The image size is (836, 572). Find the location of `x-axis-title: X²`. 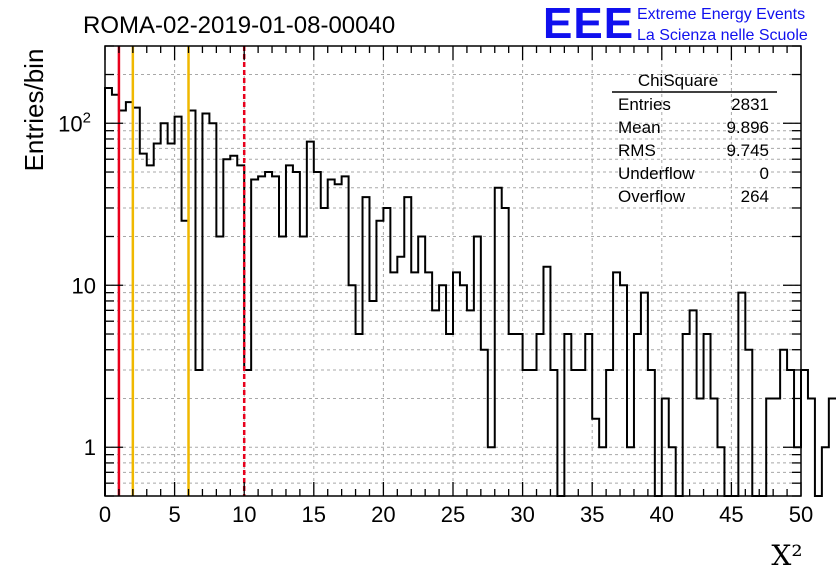

x-axis-title: X² is located at coordinates (786, 555).